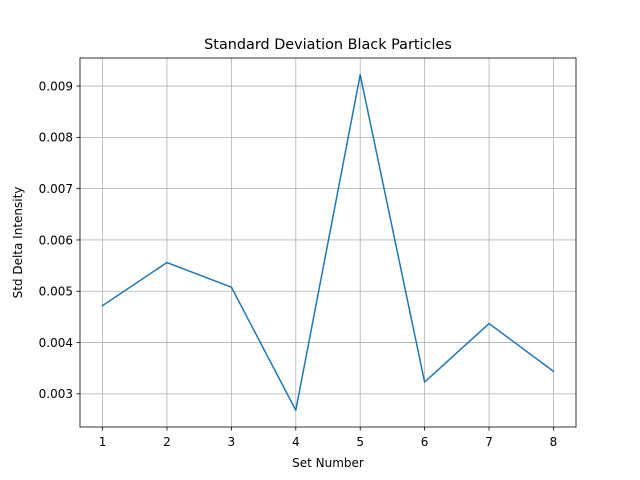 The image size is (640, 480). I want to click on chart-title: Standard Deviation Black Particles, so click(328, 45).